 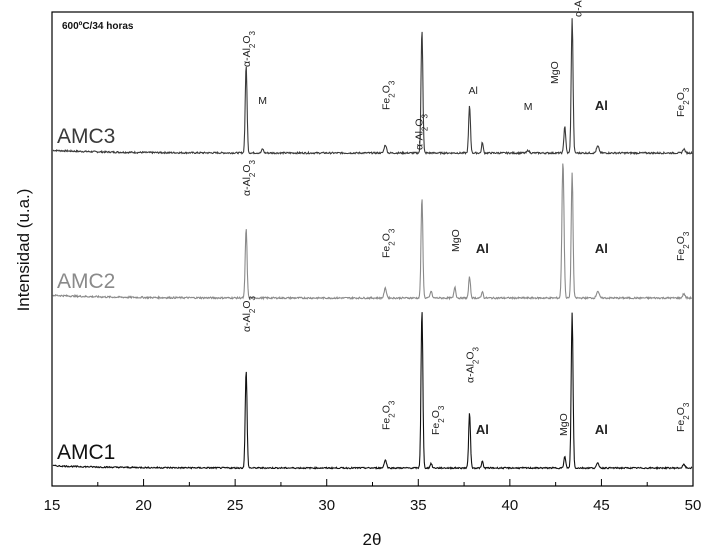 What do you see at coordinates (372, 539) in the screenshot?
I see `x-axis-title: 2θ` at bounding box center [372, 539].